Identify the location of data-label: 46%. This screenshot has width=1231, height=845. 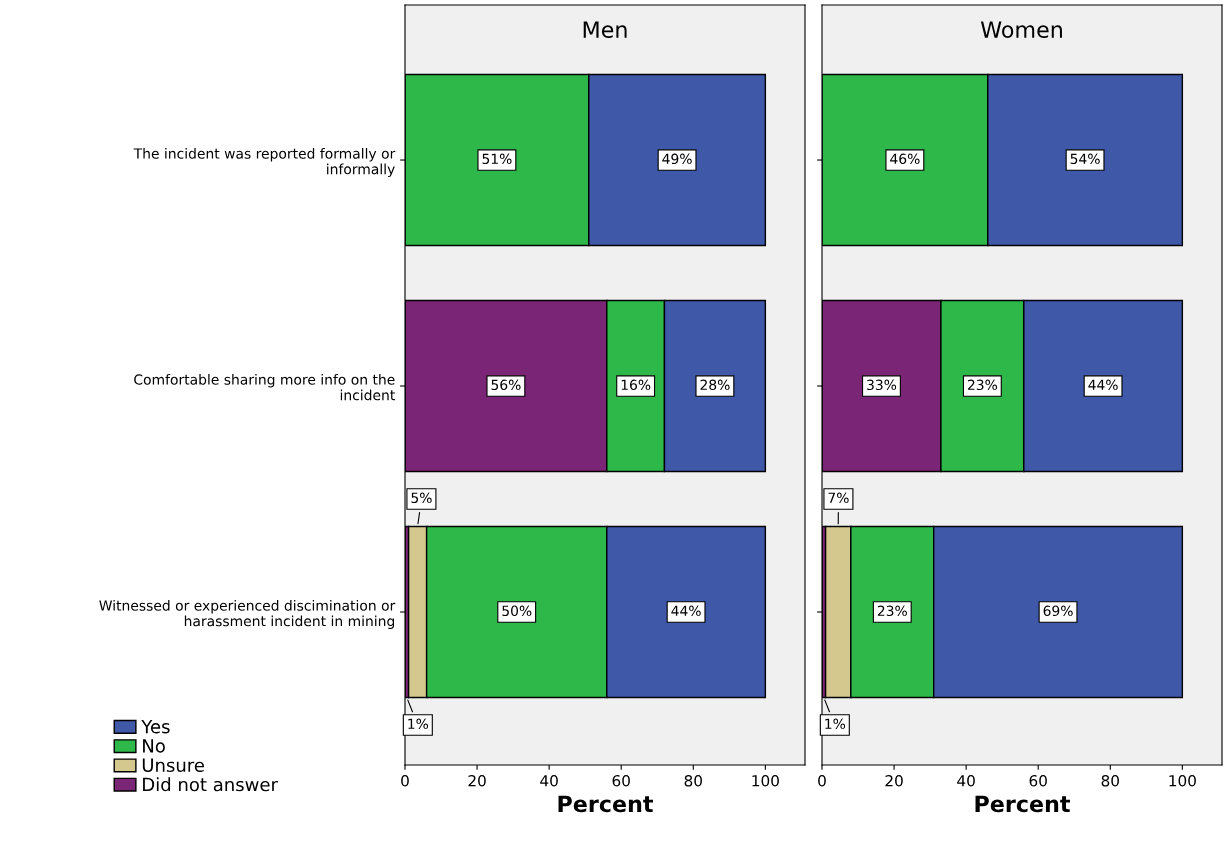
(905, 159).